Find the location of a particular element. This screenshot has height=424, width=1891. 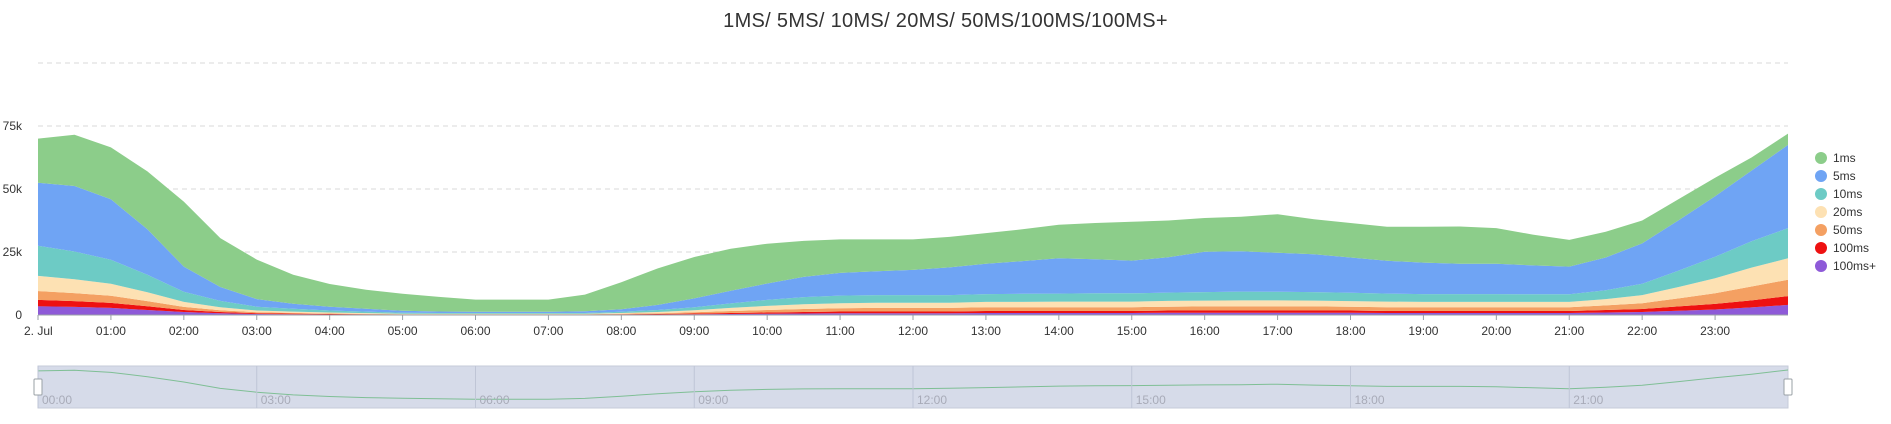

legend-label: 100ms+ is located at coordinates (1854, 266).